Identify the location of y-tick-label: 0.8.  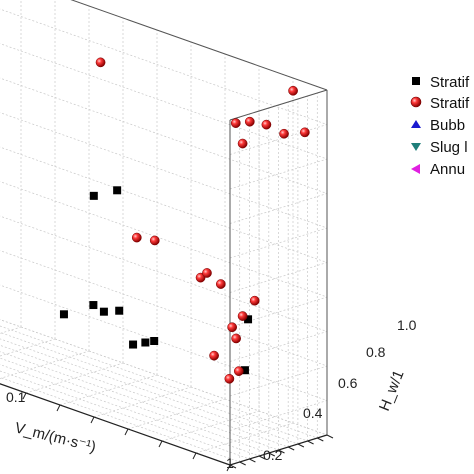
(376, 352).